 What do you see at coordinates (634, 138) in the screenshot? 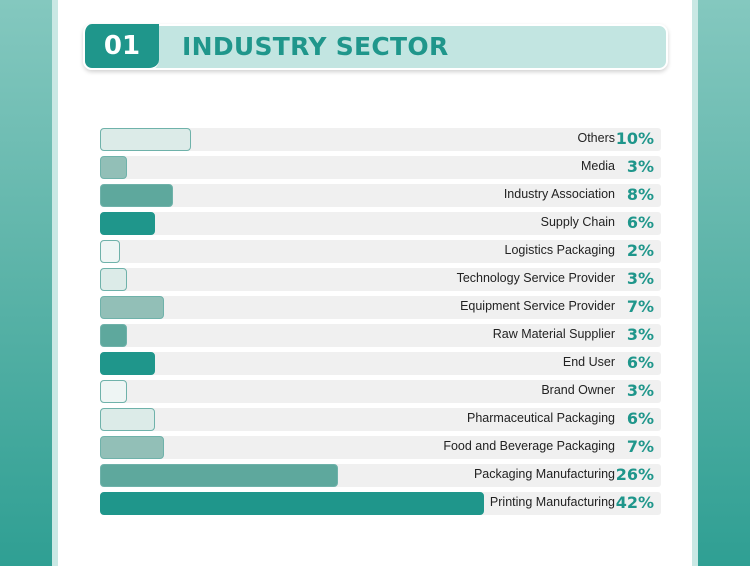
I see `value-label: 10%` at bounding box center [634, 138].